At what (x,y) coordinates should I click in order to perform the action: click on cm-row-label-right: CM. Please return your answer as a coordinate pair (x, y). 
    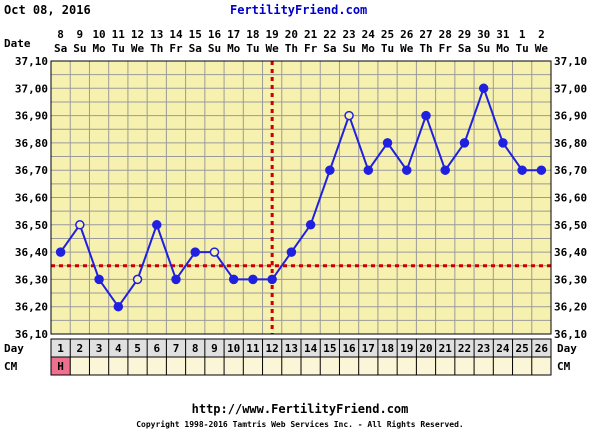
    Looking at the image, I should click on (564, 366).